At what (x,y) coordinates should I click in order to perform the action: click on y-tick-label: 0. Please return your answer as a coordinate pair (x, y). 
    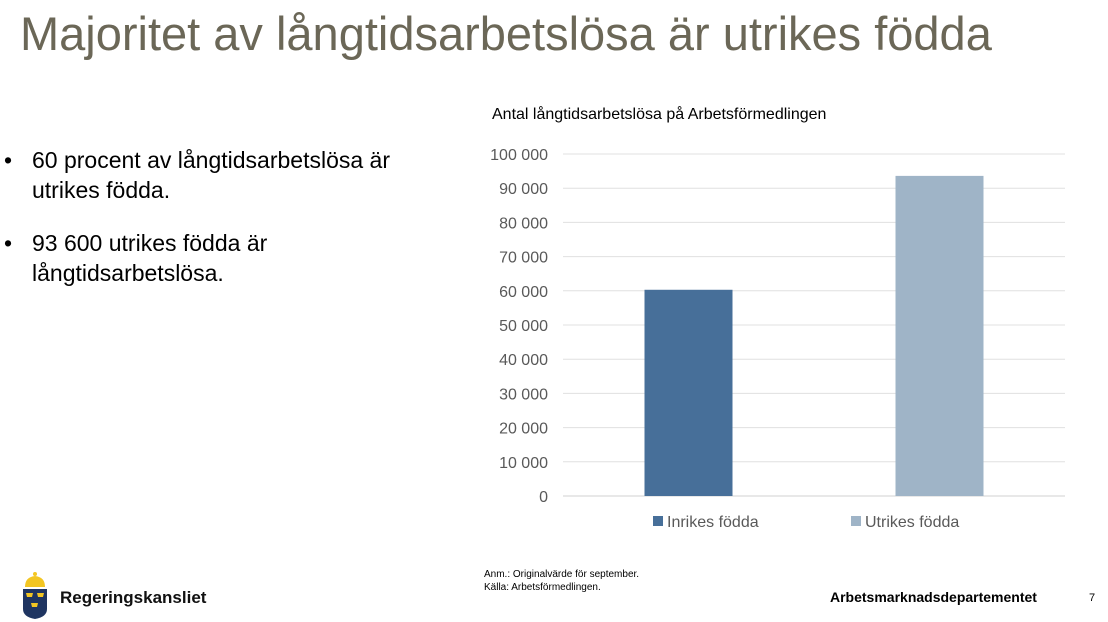
    Looking at the image, I should click on (543, 497).